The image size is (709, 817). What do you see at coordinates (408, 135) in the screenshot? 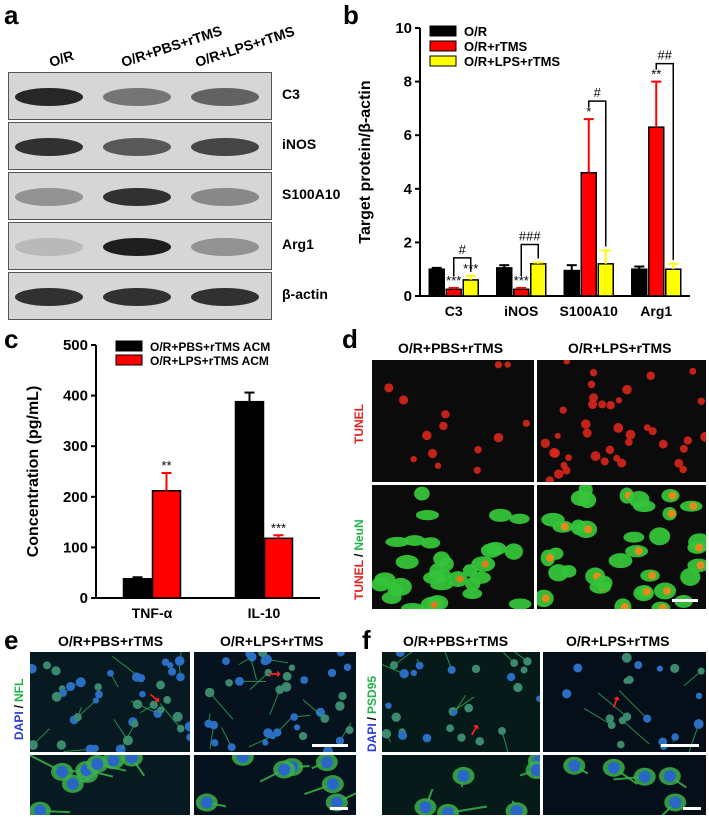
I see `y-tick-label: 6` at bounding box center [408, 135].